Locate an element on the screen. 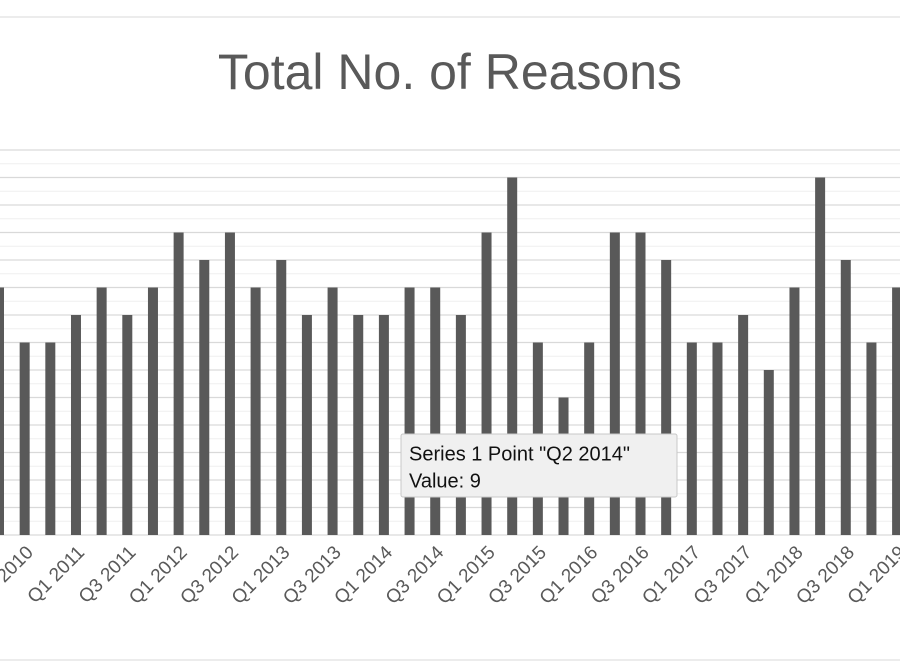 The width and height of the screenshot is (900, 670). chart-title: Total No. of Reasons is located at coordinates (450, 72).